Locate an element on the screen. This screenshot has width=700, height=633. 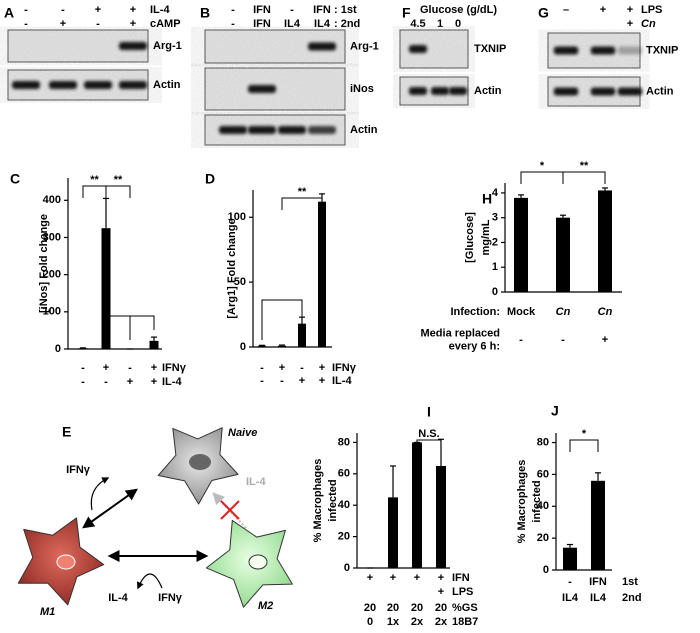
y-tick-label: 1 is located at coordinates (495, 267).